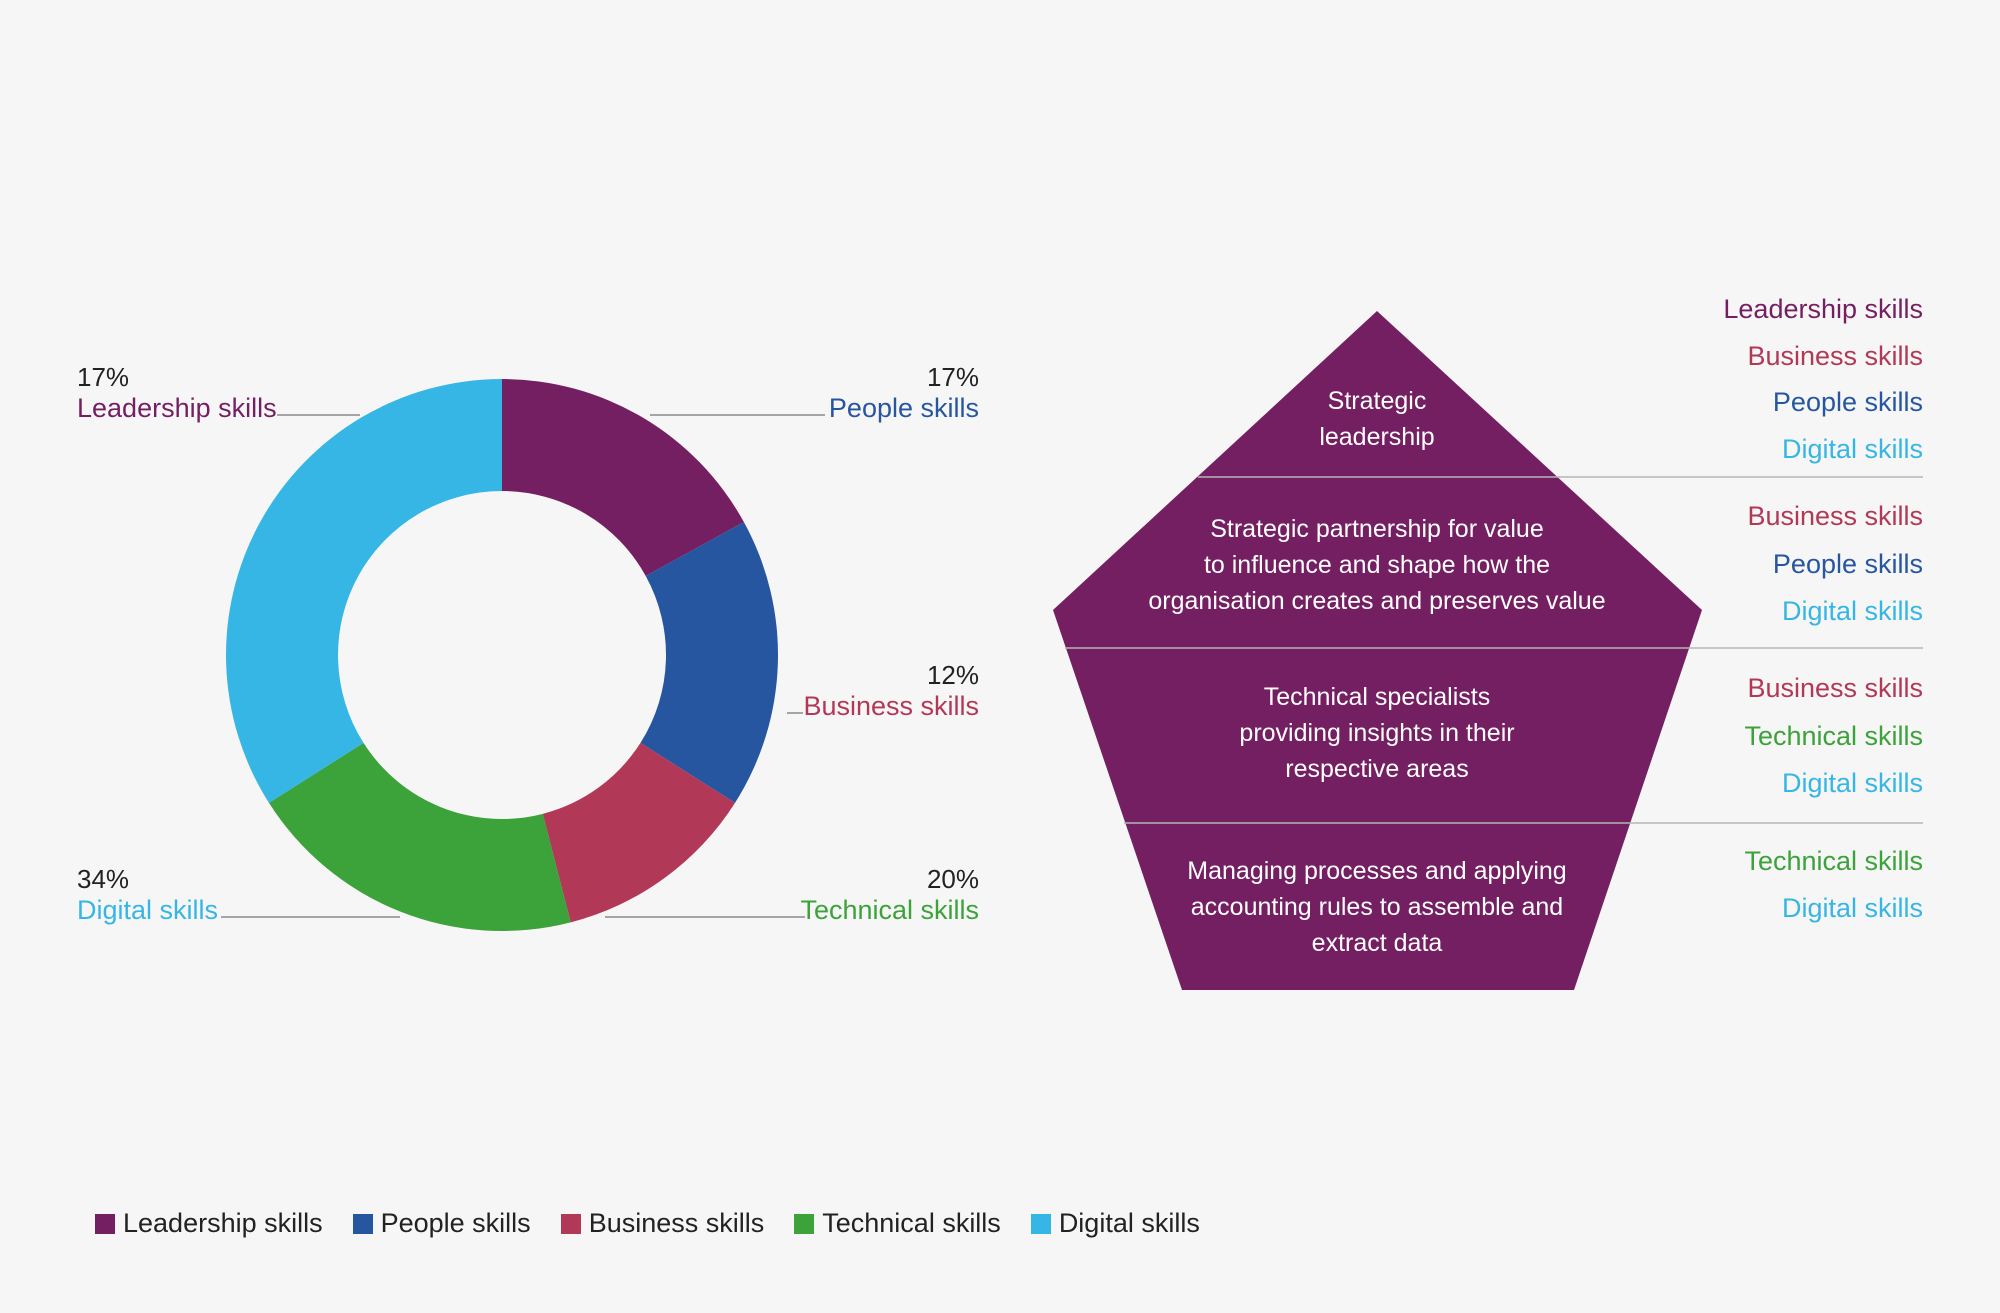 This screenshot has width=2000, height=1313. Describe the element at coordinates (1835, 516) in the screenshot. I see `level-2-skill-business: Business skills` at that location.